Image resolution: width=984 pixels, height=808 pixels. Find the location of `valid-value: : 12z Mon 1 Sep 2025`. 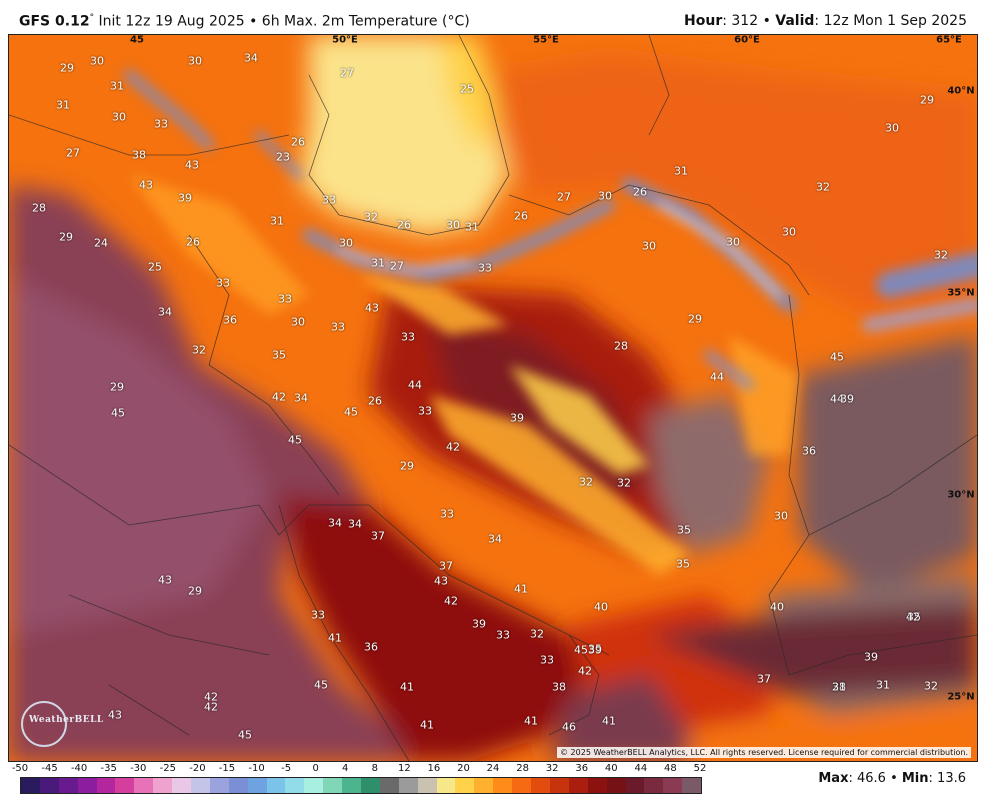

valid-value: : 12z Mon 1 Sep 2025 is located at coordinates (890, 21).